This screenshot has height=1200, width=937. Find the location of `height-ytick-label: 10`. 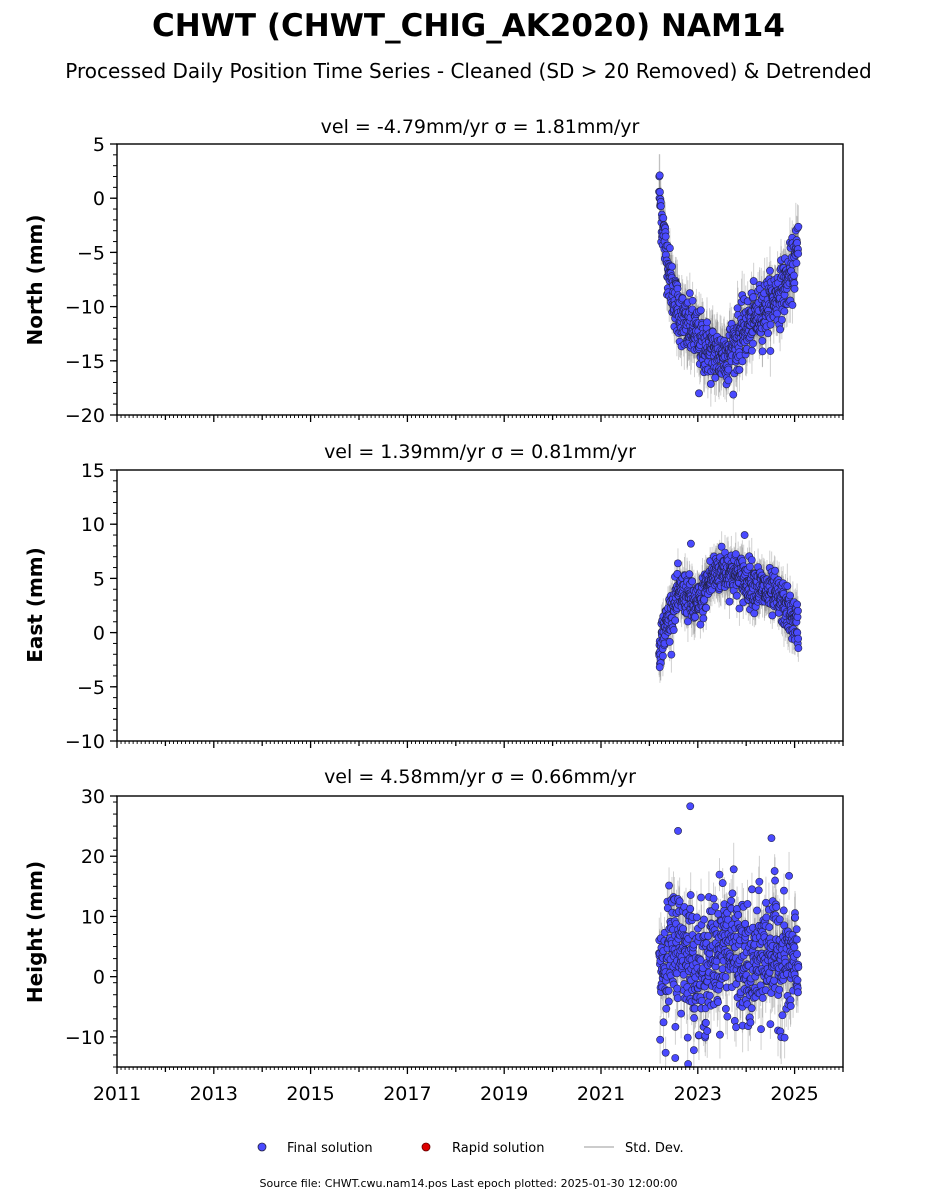

height-ytick-label: 10 is located at coordinates (93, 917).